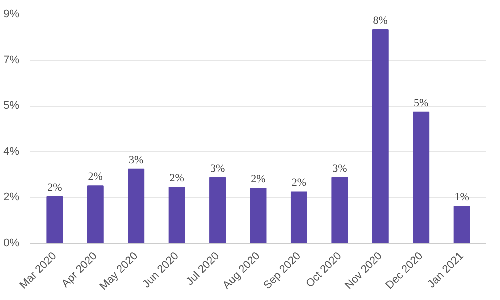  I want to click on y-tick-label: 5%, so click(12, 106).